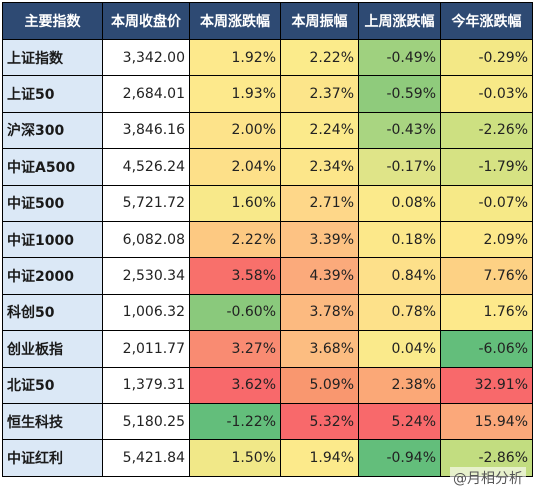 The height and width of the screenshot is (491, 534). What do you see at coordinates (399, 130) in the screenshot?
I see `last-week-change-cell: -0.43%` at bounding box center [399, 130].